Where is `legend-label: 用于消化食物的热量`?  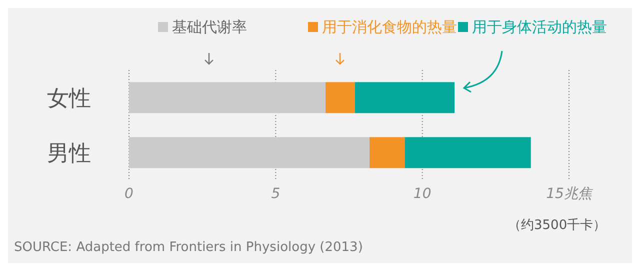 legend-label: 用于消化食物的热量 is located at coordinates (389, 27).